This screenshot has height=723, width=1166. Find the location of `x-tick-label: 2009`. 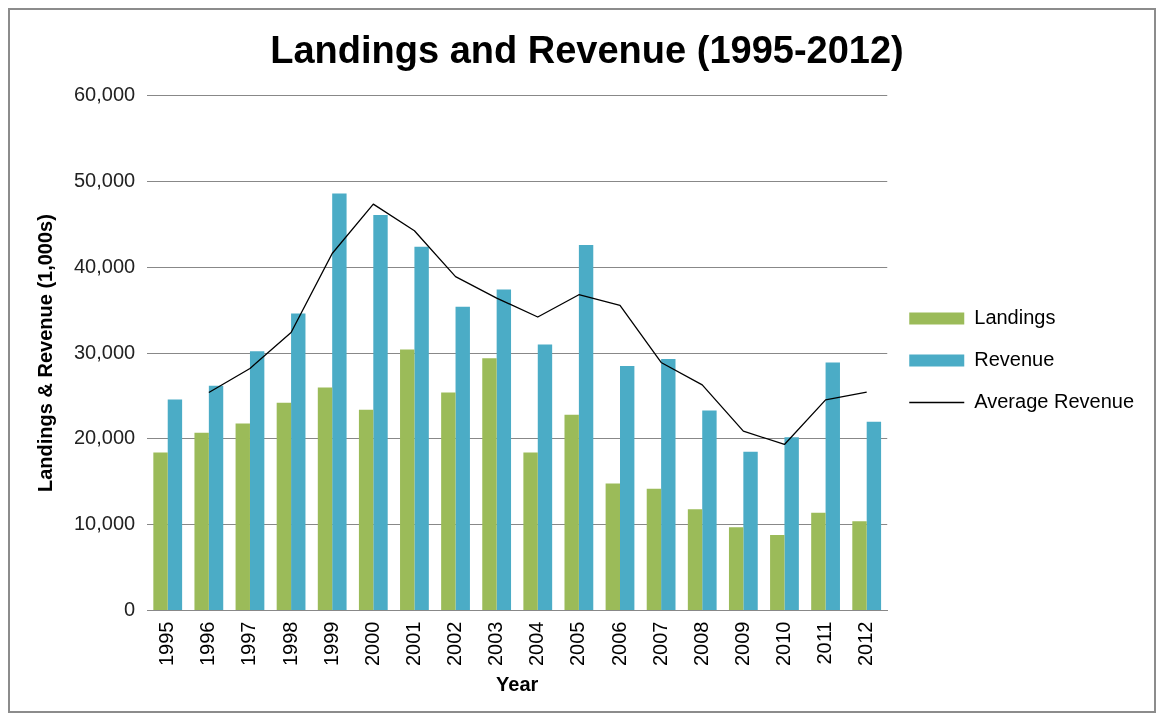

x-tick-label: 2009 is located at coordinates (741, 644).